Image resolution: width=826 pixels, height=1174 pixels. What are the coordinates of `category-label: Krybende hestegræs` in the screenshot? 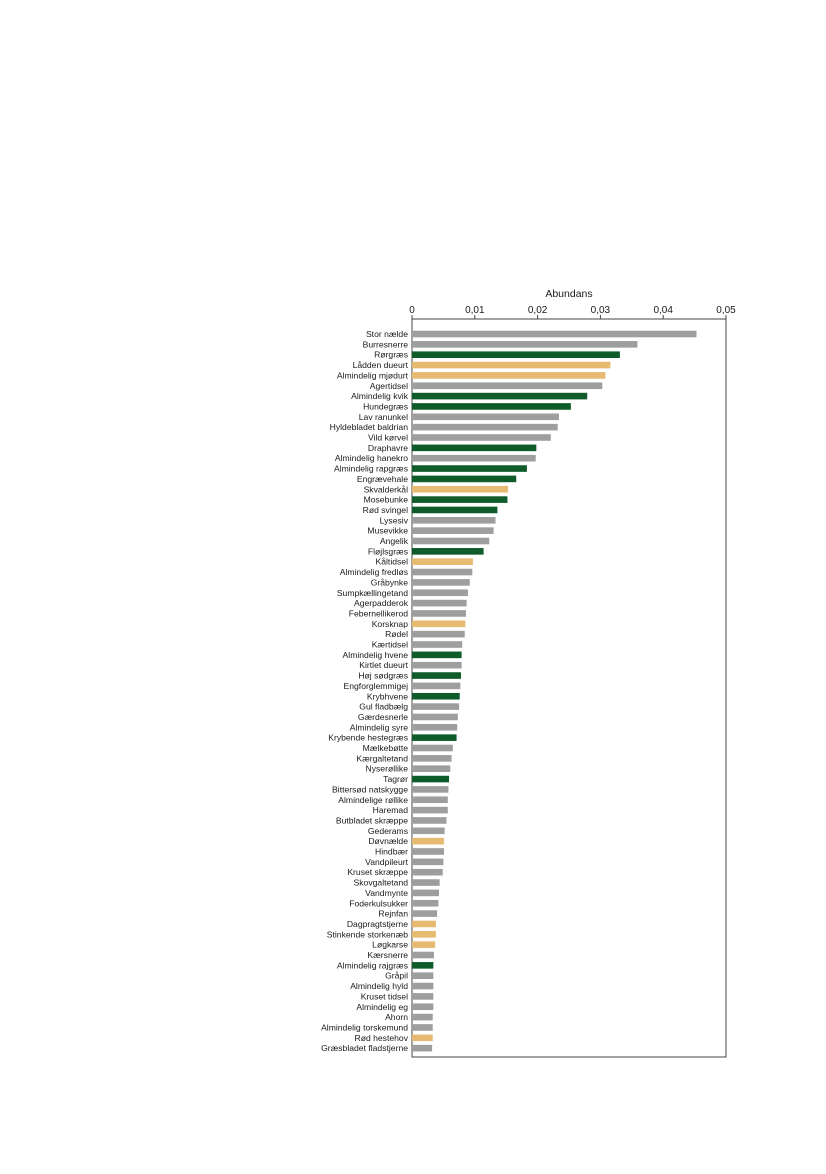 It's located at (368, 738).